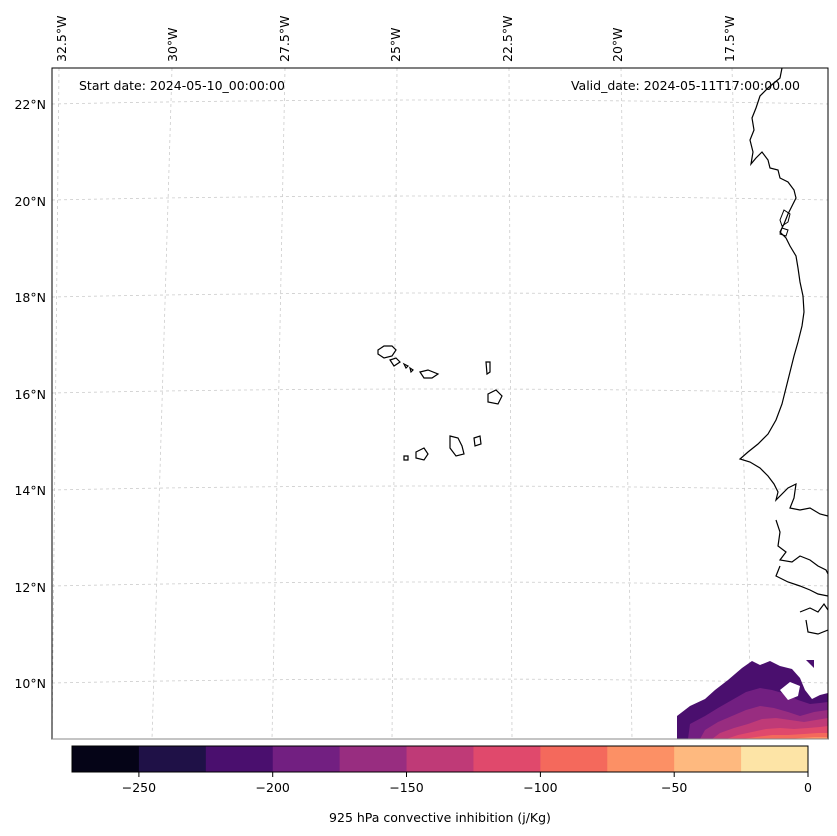 The image size is (837, 836). What do you see at coordinates (273, 787) in the screenshot?
I see `cbar-tick-neg200: −200` at bounding box center [273, 787].